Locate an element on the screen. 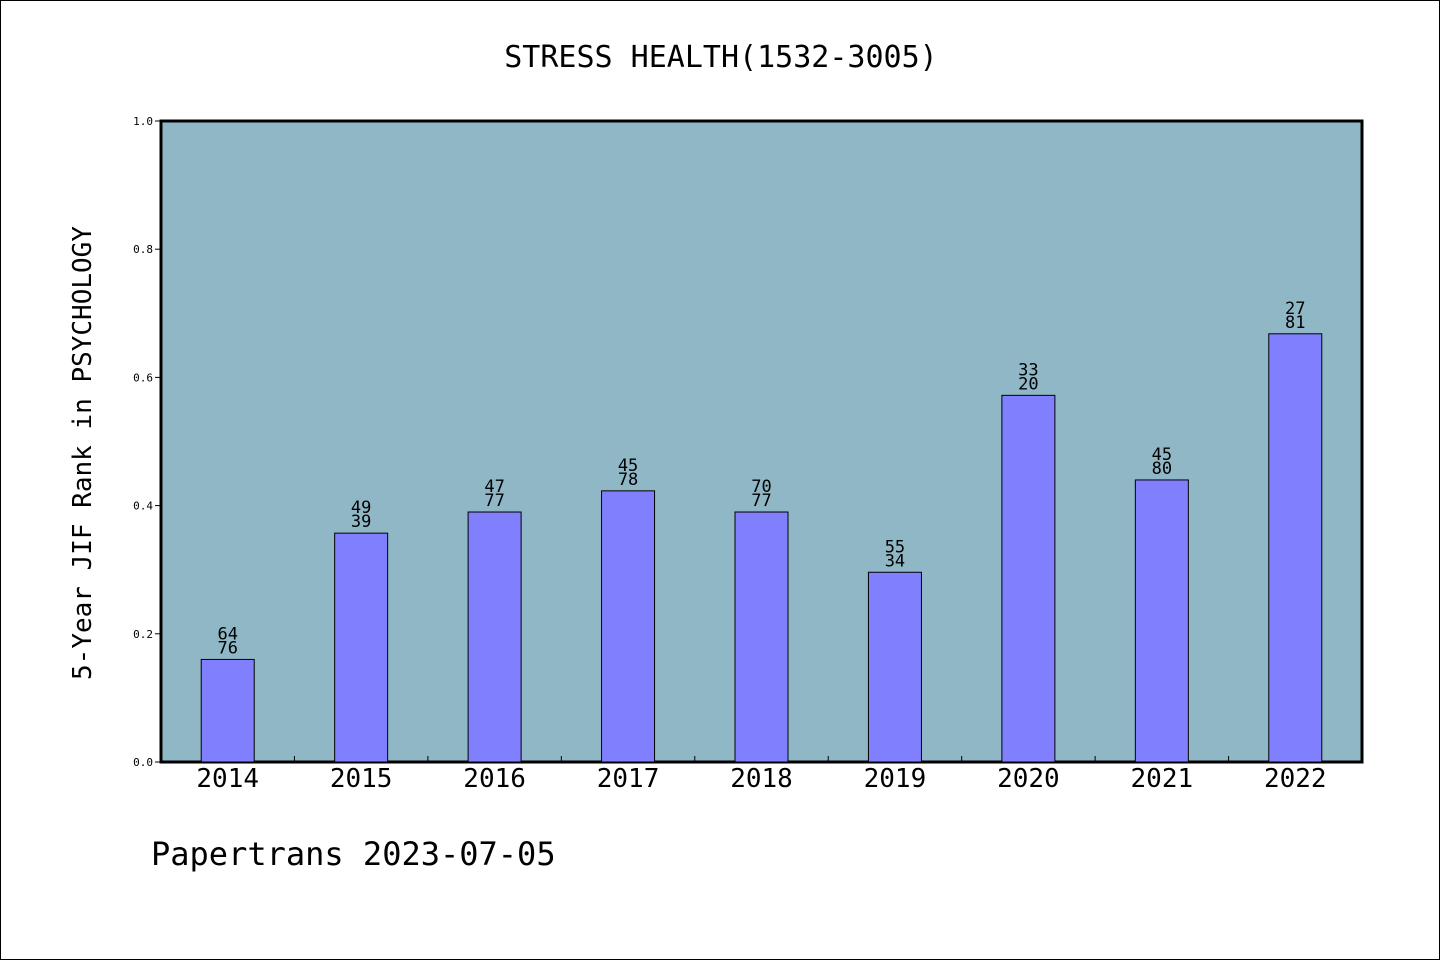  bar-label-rank-2021: 45 is located at coordinates (1162, 455).